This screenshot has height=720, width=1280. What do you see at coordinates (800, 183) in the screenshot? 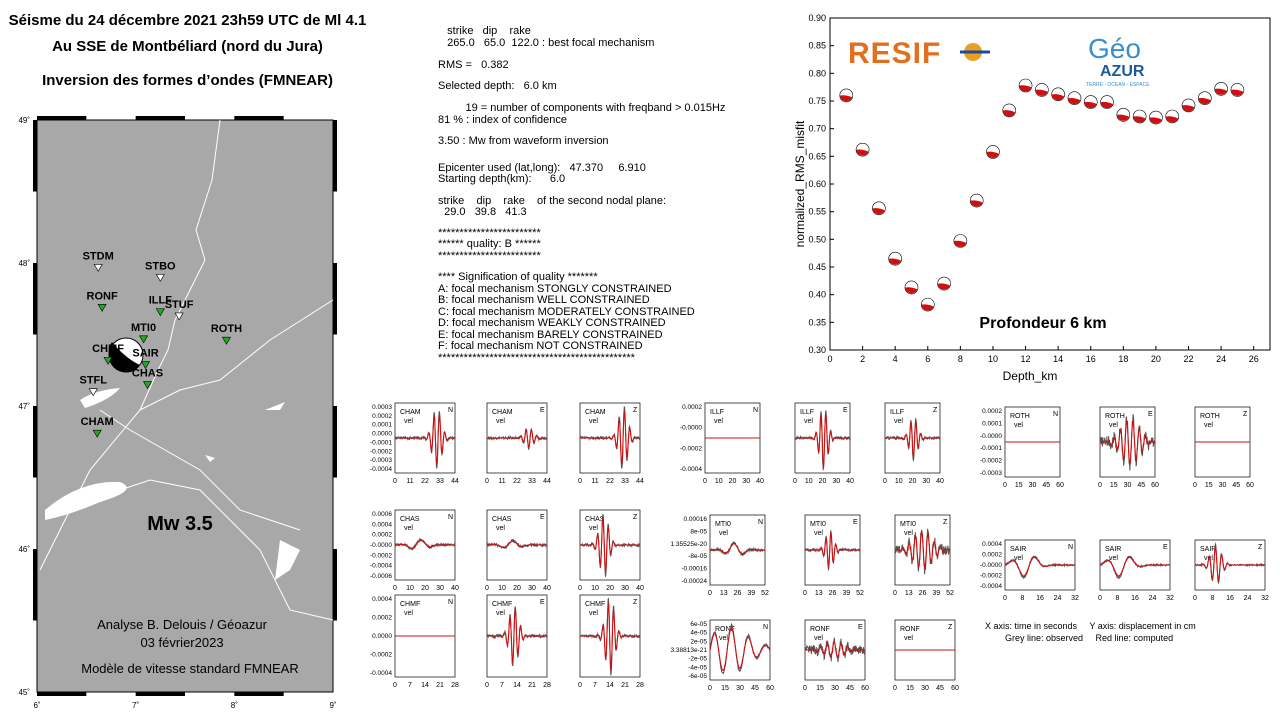
I see `misfit-y-label: normalized_RMS_misfit` at bounding box center [800, 183].